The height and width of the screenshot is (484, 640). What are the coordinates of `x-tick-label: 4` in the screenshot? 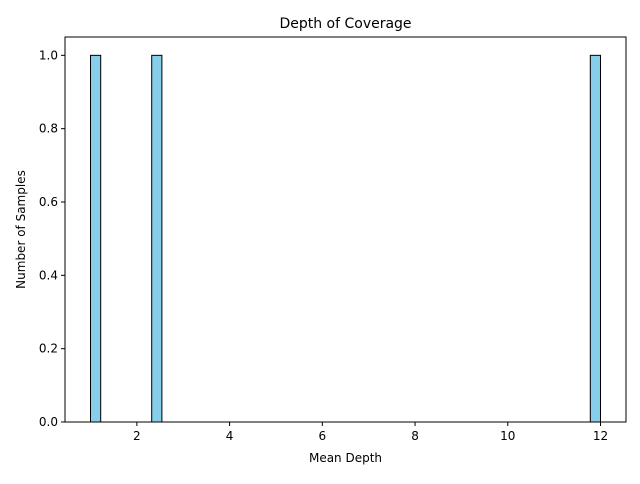 It's located at (230, 436).